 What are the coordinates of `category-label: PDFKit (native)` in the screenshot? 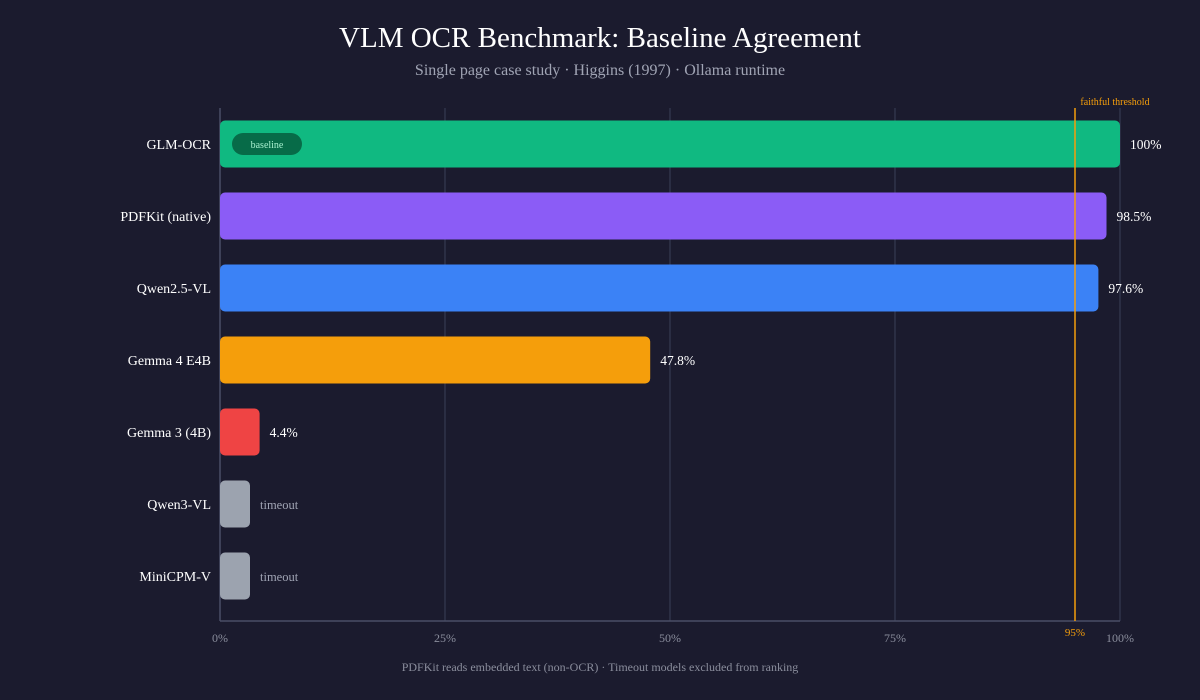 It's located at (165, 217).